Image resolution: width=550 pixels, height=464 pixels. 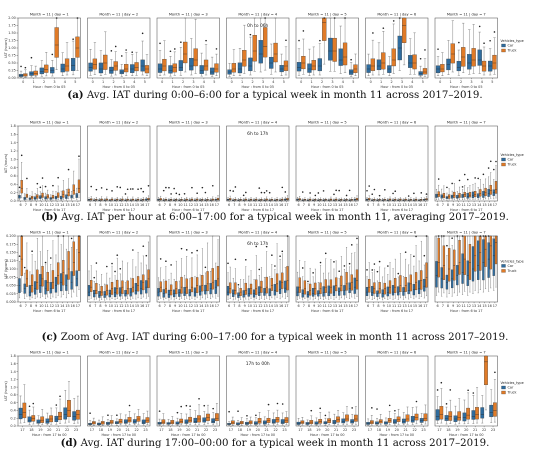 What do you see at coordinates (111, 306) in the screenshot?
I see `x-tick-label: 10` at bounding box center [111, 306].